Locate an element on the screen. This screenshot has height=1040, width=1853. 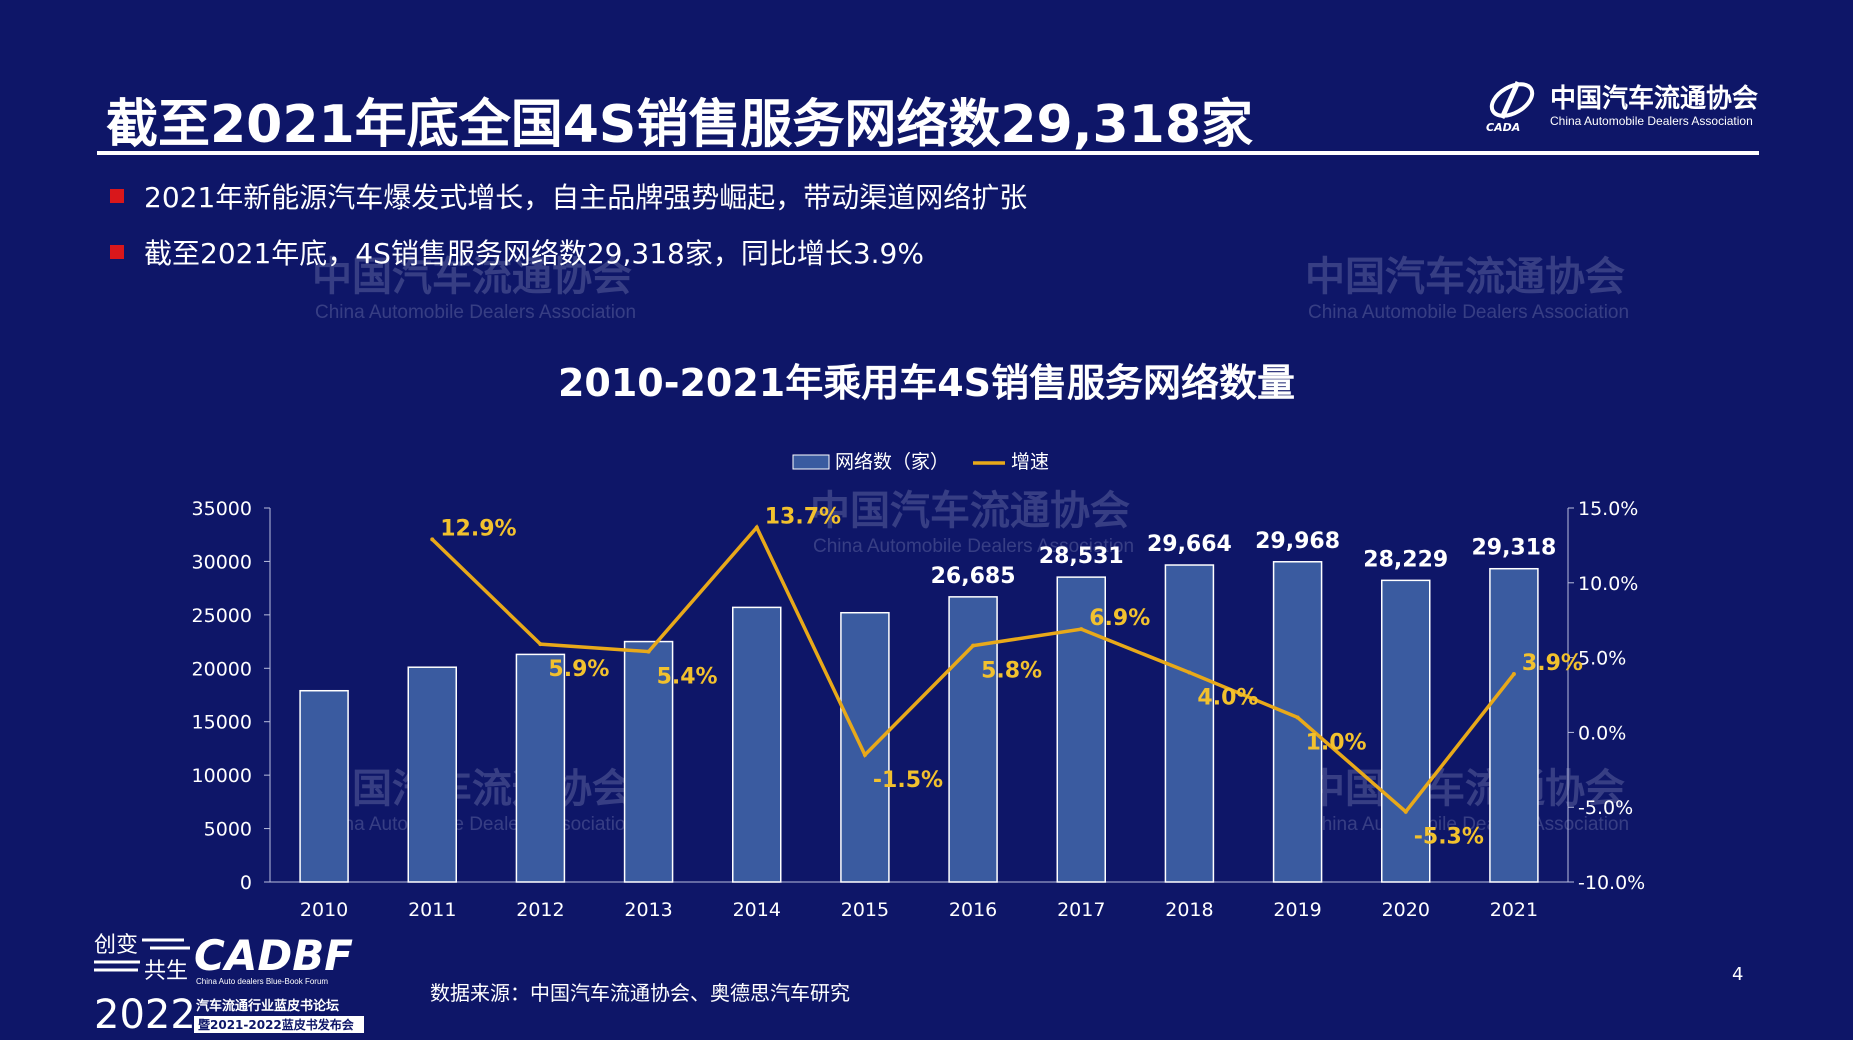
growth-data-label: 4.0% is located at coordinates (1227, 698).